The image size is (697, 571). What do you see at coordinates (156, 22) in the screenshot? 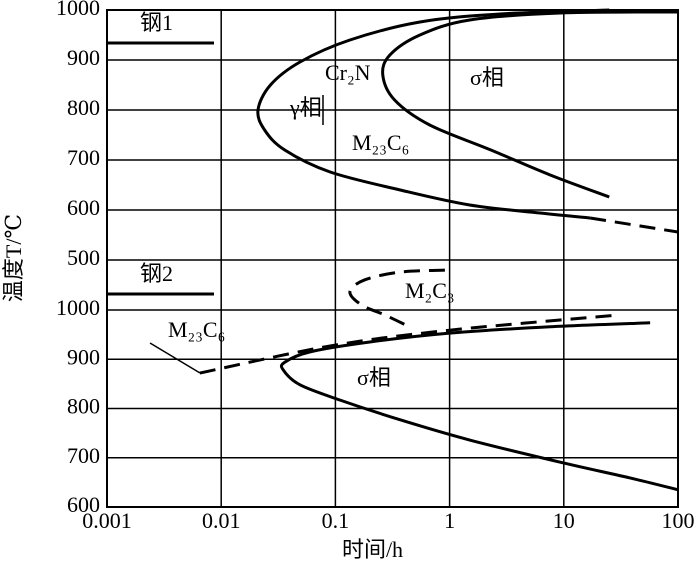
I see `panel-title: 钢1` at bounding box center [156, 22].